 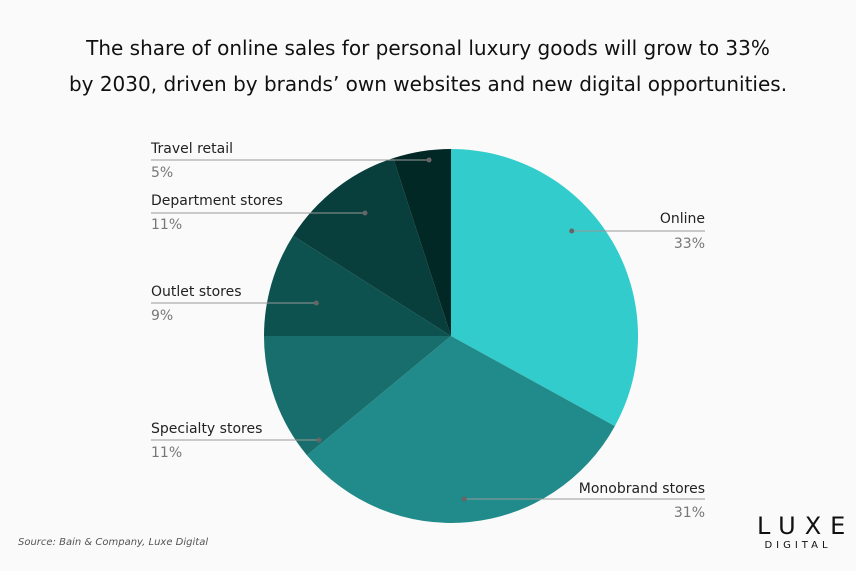 I want to click on pie-slice-travel-retail, so click(x=422, y=242).